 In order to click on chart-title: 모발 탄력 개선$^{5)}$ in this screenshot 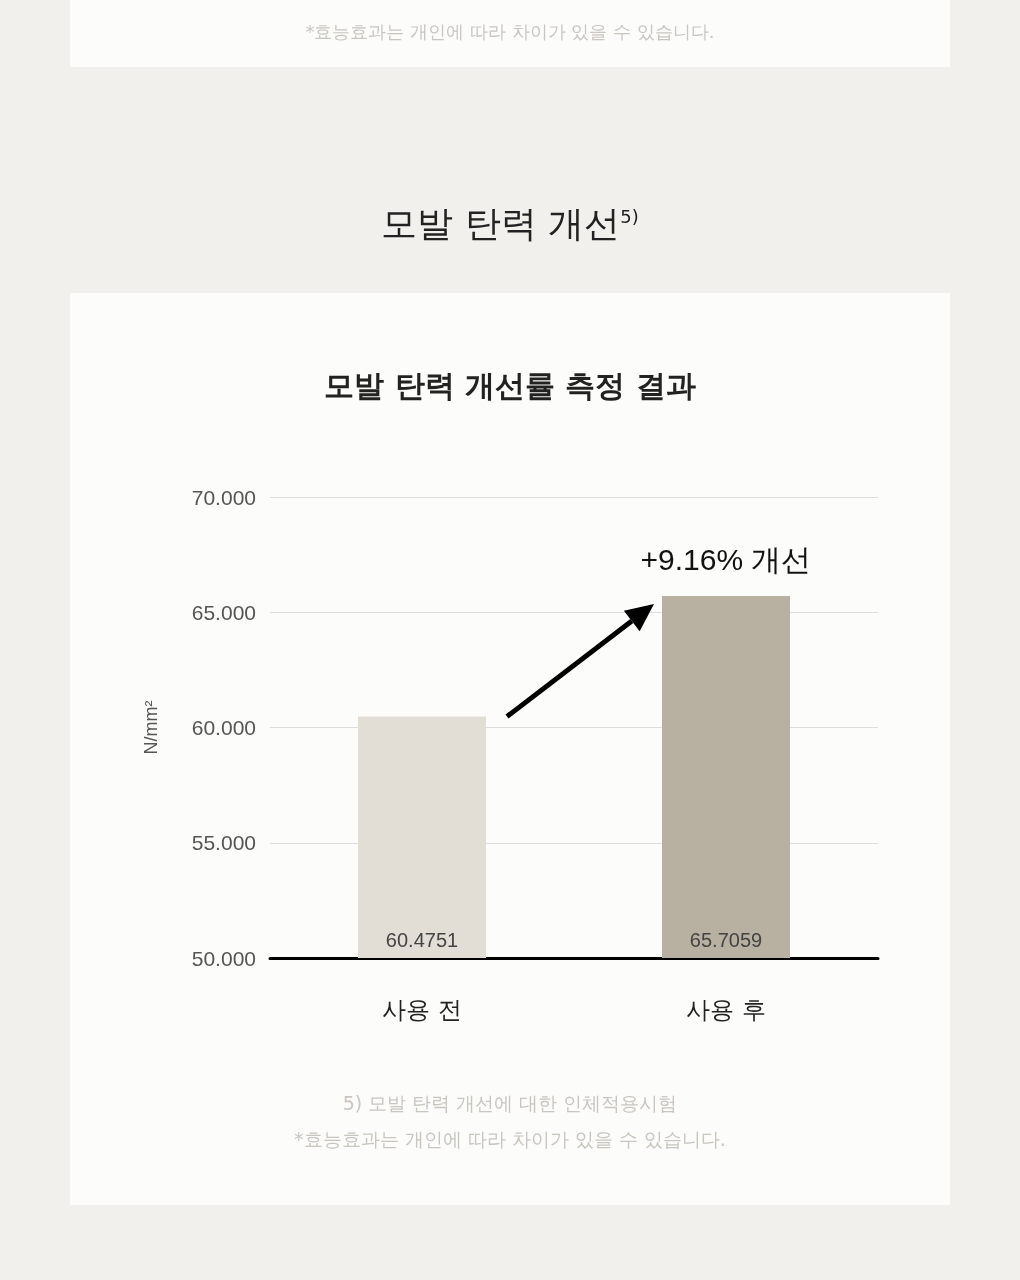, I will do `click(510, 224)`.